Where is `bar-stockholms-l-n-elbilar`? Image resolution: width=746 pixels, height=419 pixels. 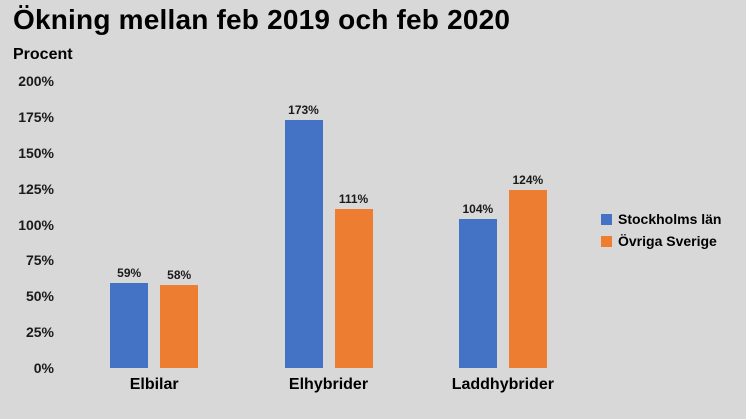 bar-stockholms-l-n-elbilar is located at coordinates (129, 325).